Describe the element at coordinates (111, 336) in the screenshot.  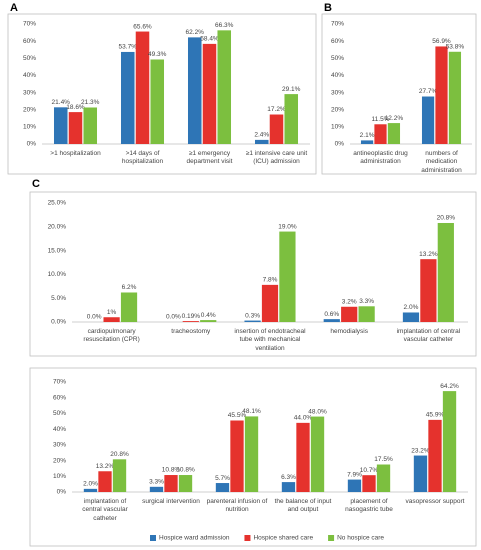
I see `x-tick-label: cardiopulmonary resuscitation (CPR)` at that location.